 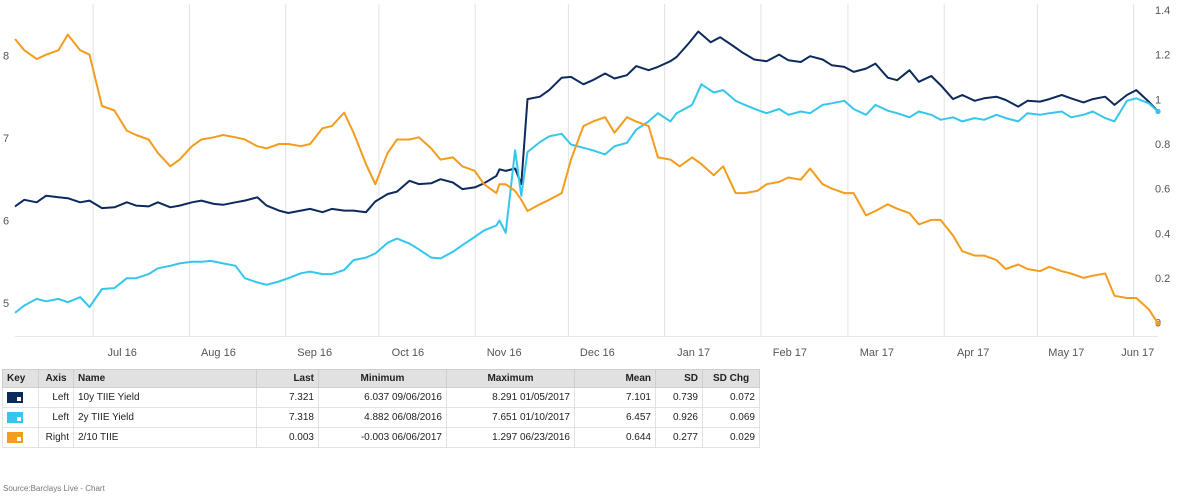 I want to click on right-axis: 00.20.40.60.811.21.4, so click(x=1162, y=167).